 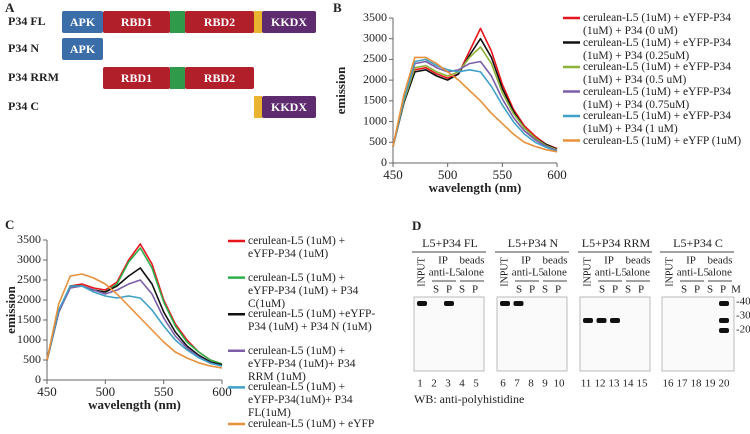 What do you see at coordinates (420, 384) in the screenshot?
I see `blot-lane-number: 1` at bounding box center [420, 384].